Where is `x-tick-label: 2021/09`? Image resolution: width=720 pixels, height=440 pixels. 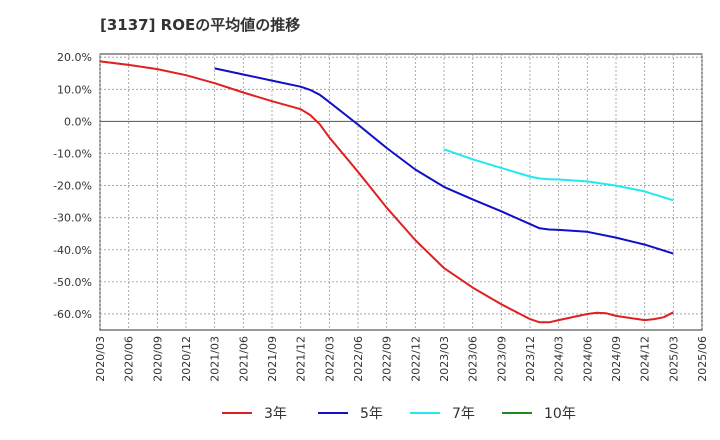 x-tick-label: 2021/09 is located at coordinates (272, 359).